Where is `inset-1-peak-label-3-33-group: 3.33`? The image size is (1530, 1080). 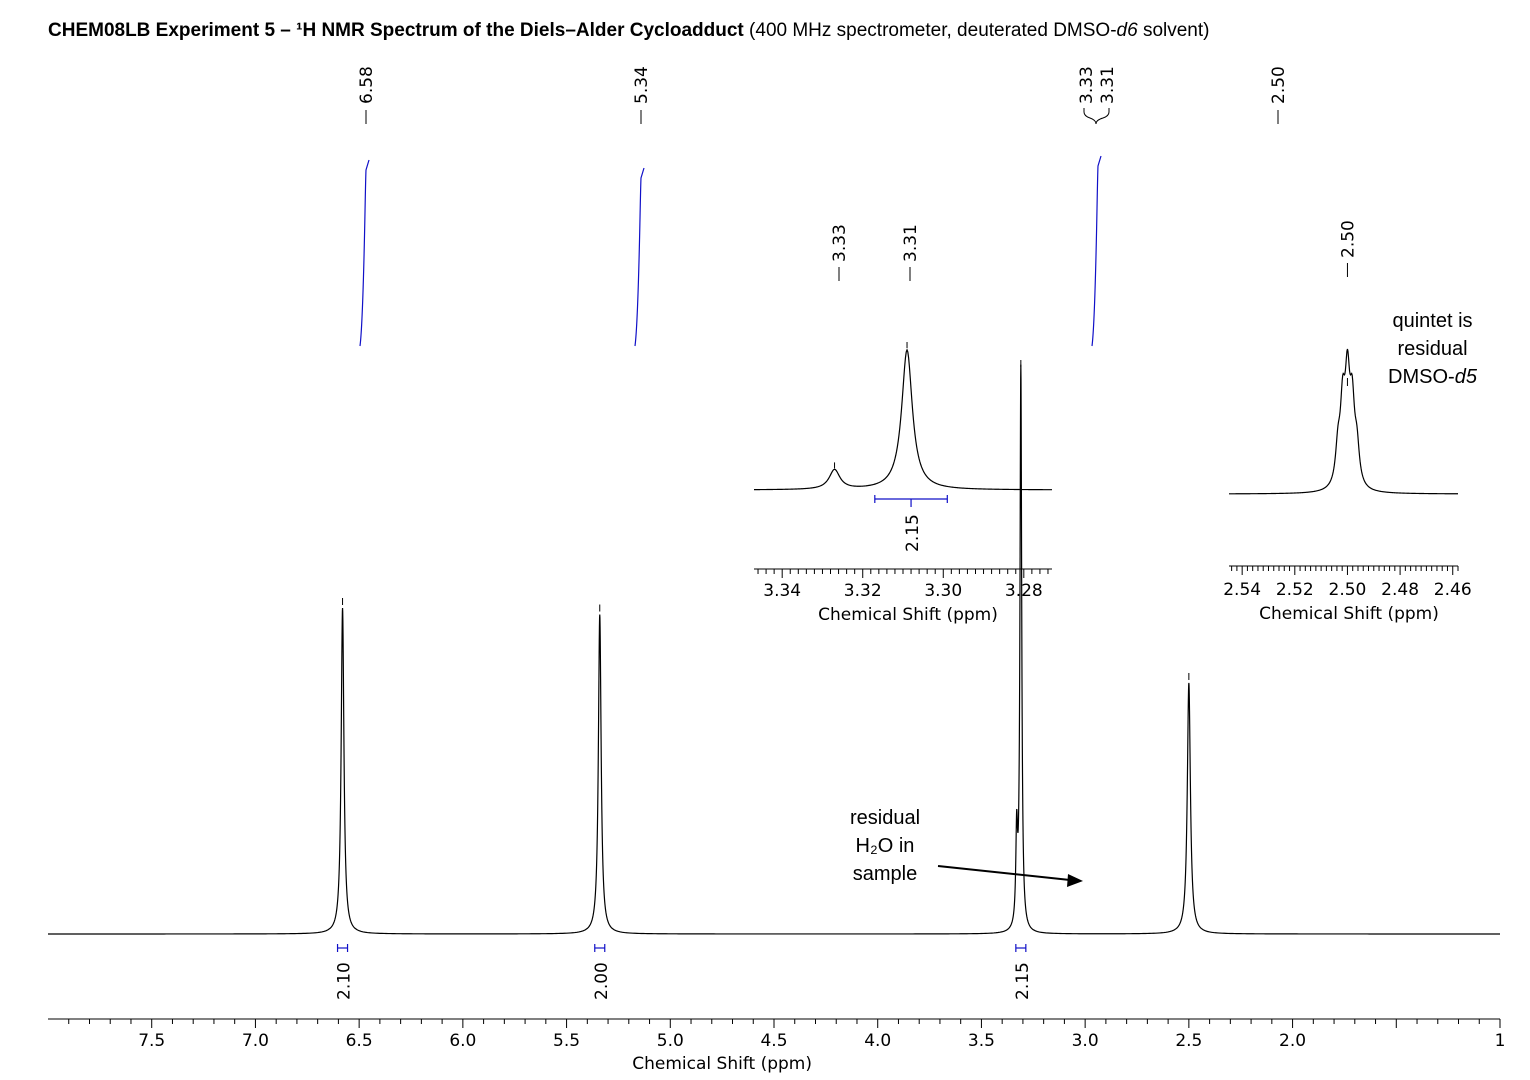
inset-1-peak-label-3-33-group: 3.33 is located at coordinates (840, 243).